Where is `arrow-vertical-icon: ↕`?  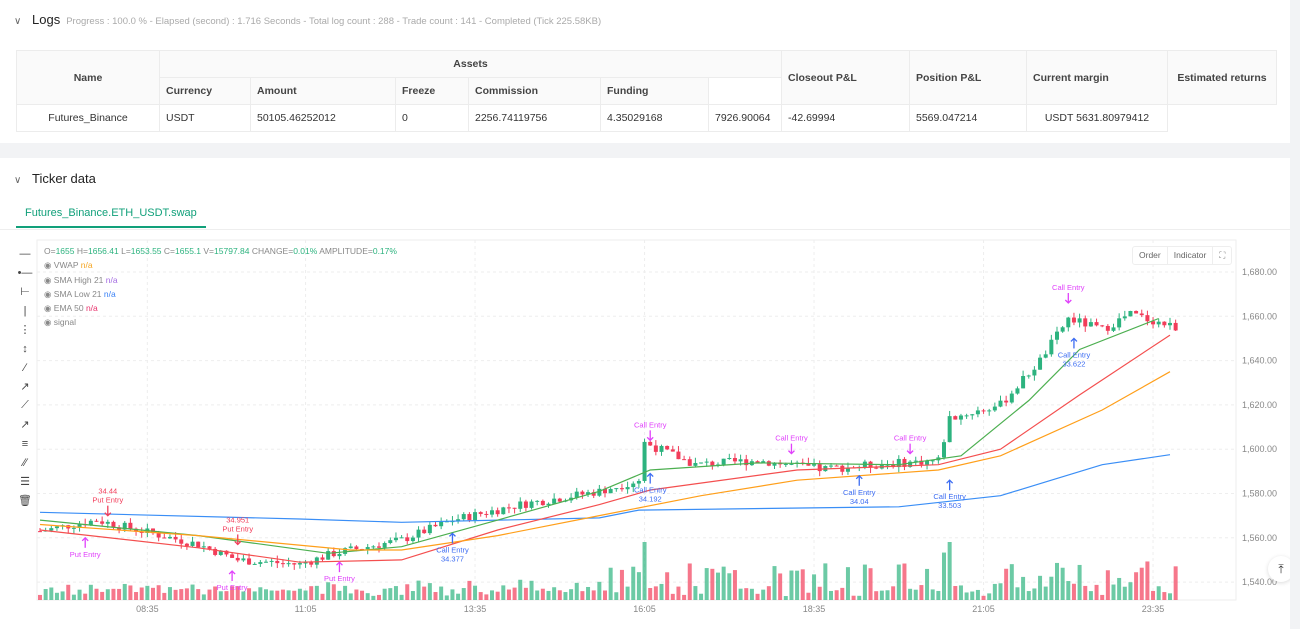
arrow-vertical-icon: ↕ is located at coordinates (25, 348).